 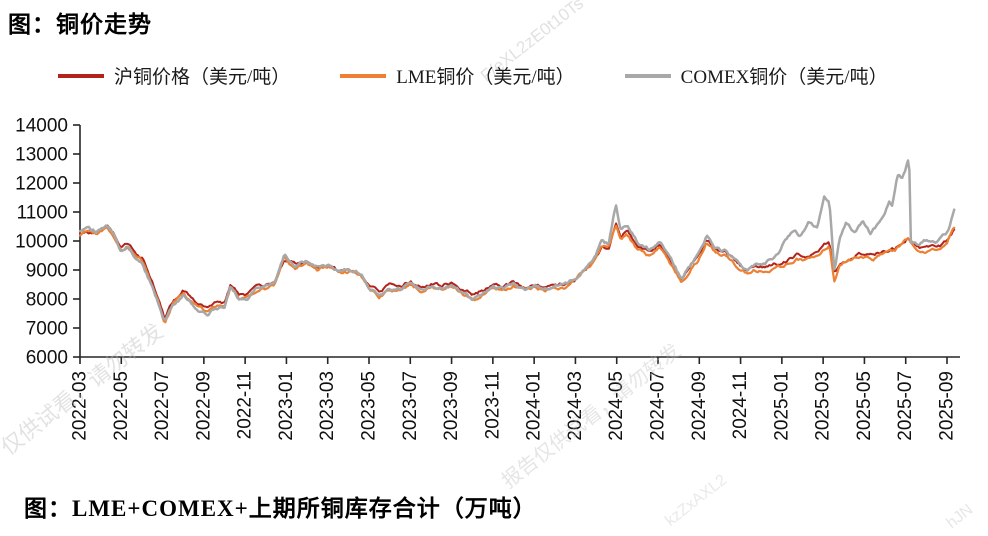 What do you see at coordinates (121, 406) in the screenshot?
I see `x-tick-label: 2022-05` at bounding box center [121, 406].